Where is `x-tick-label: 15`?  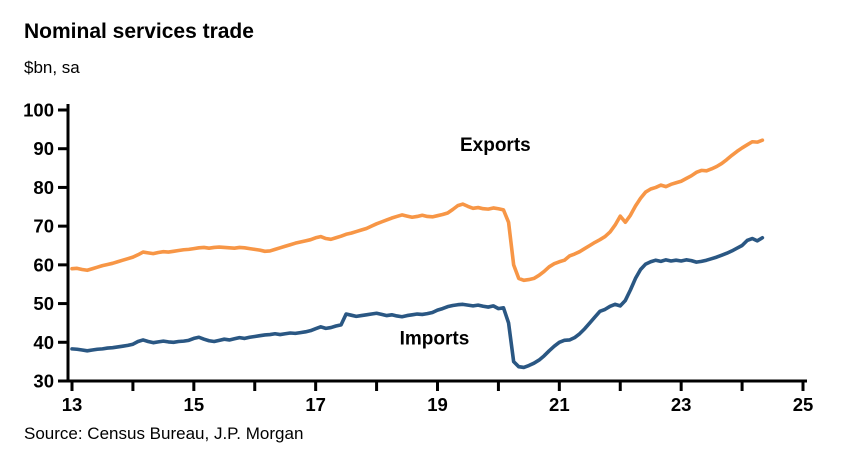
x-tick-label: 15 is located at coordinates (194, 404).